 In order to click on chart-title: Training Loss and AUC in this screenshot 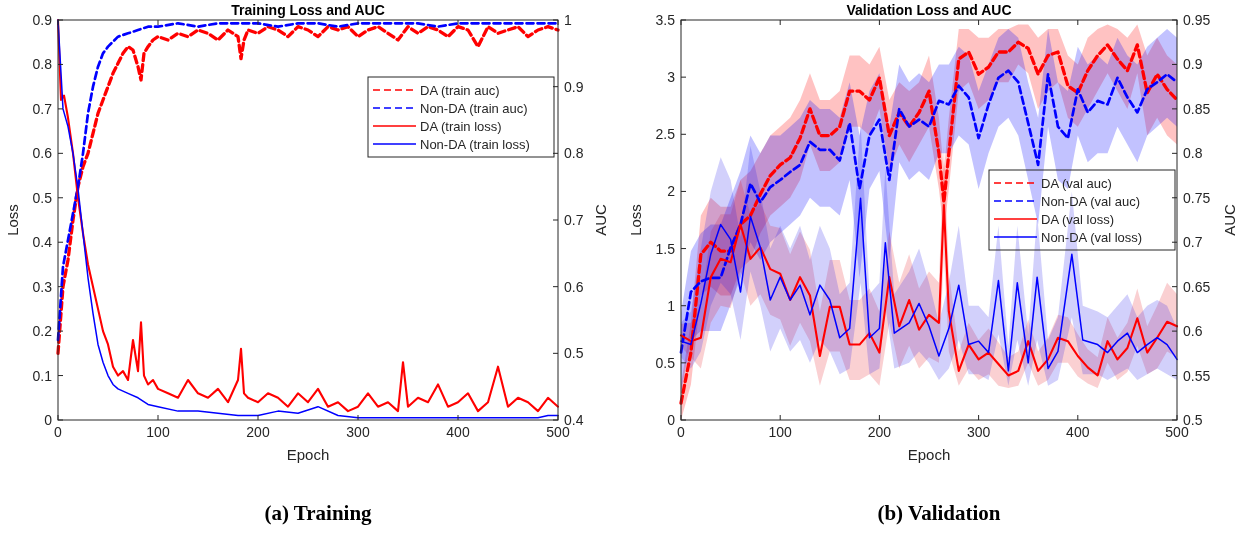, I will do `click(308, 10)`.